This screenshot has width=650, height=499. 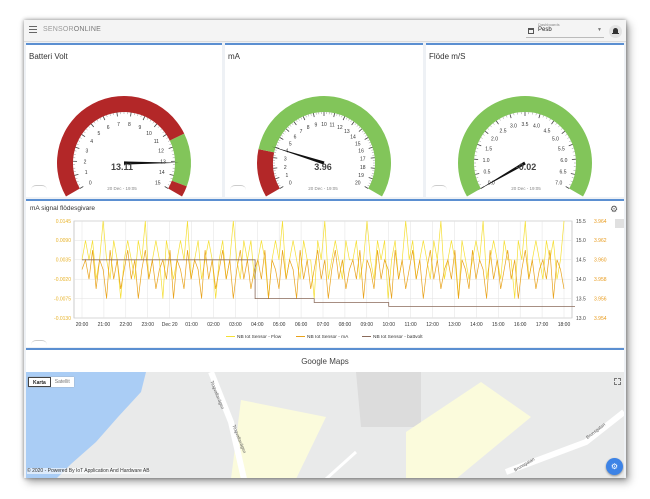 I want to click on gauge-tick-label: 18, so click(x=363, y=168).